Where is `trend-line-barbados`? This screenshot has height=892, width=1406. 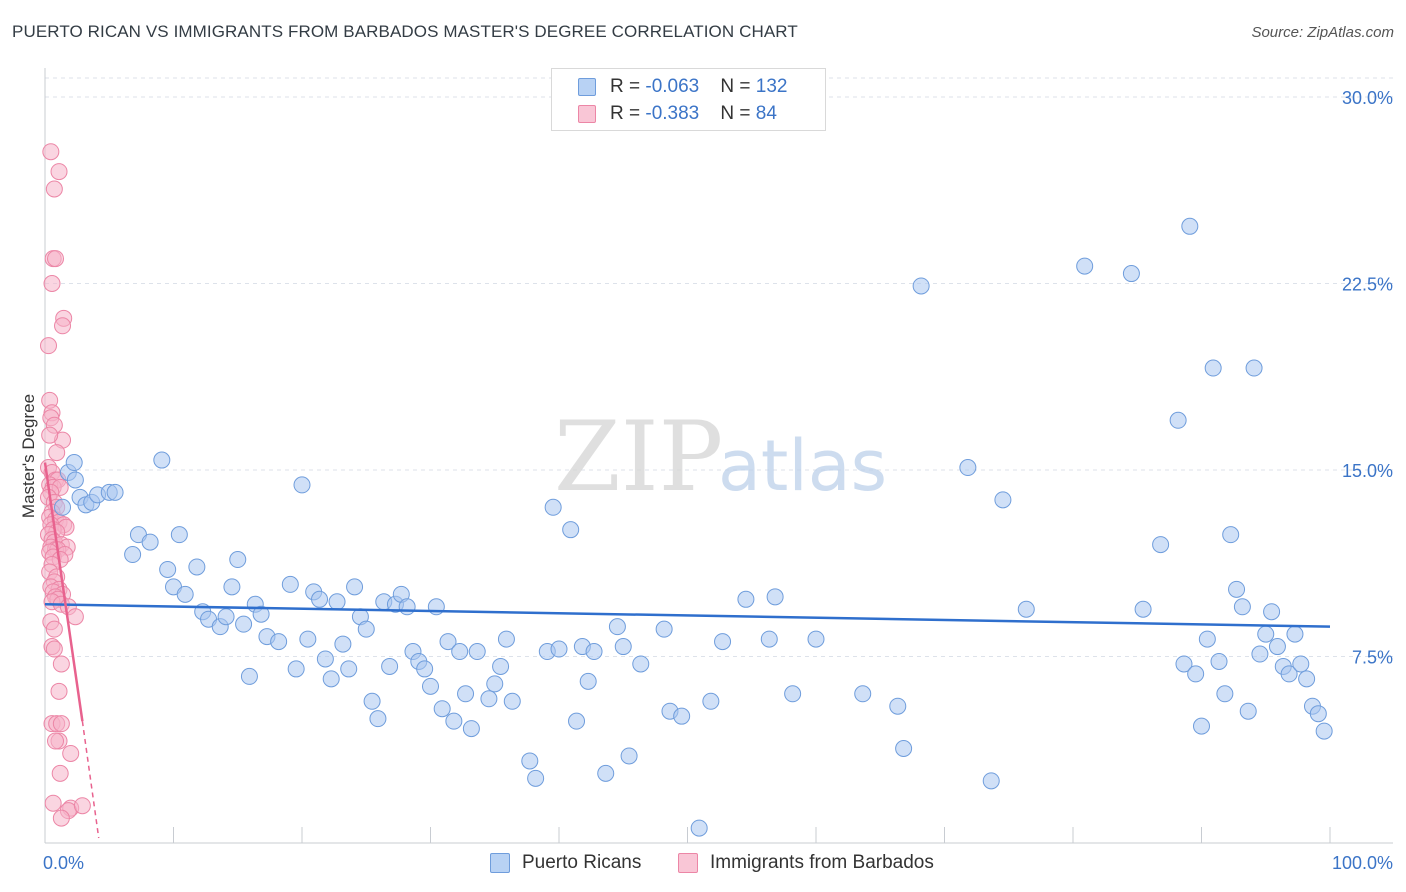
trend-line-barbados is located at coordinates (63, 592).